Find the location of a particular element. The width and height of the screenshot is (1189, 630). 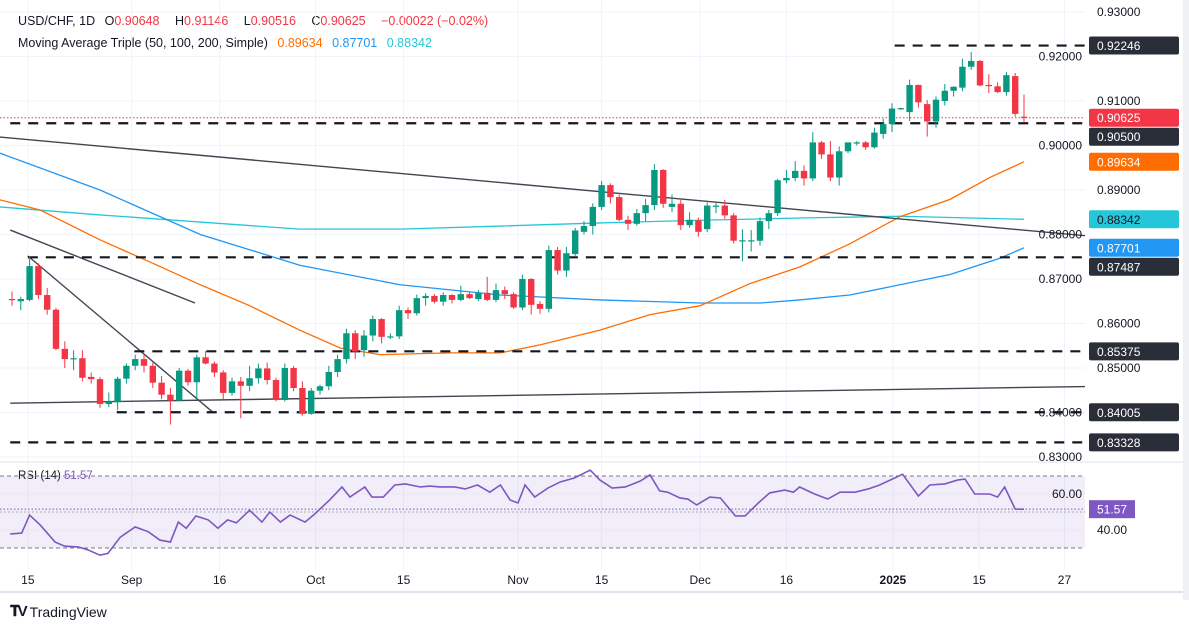

rsi-pane is located at coordinates (542, 513).